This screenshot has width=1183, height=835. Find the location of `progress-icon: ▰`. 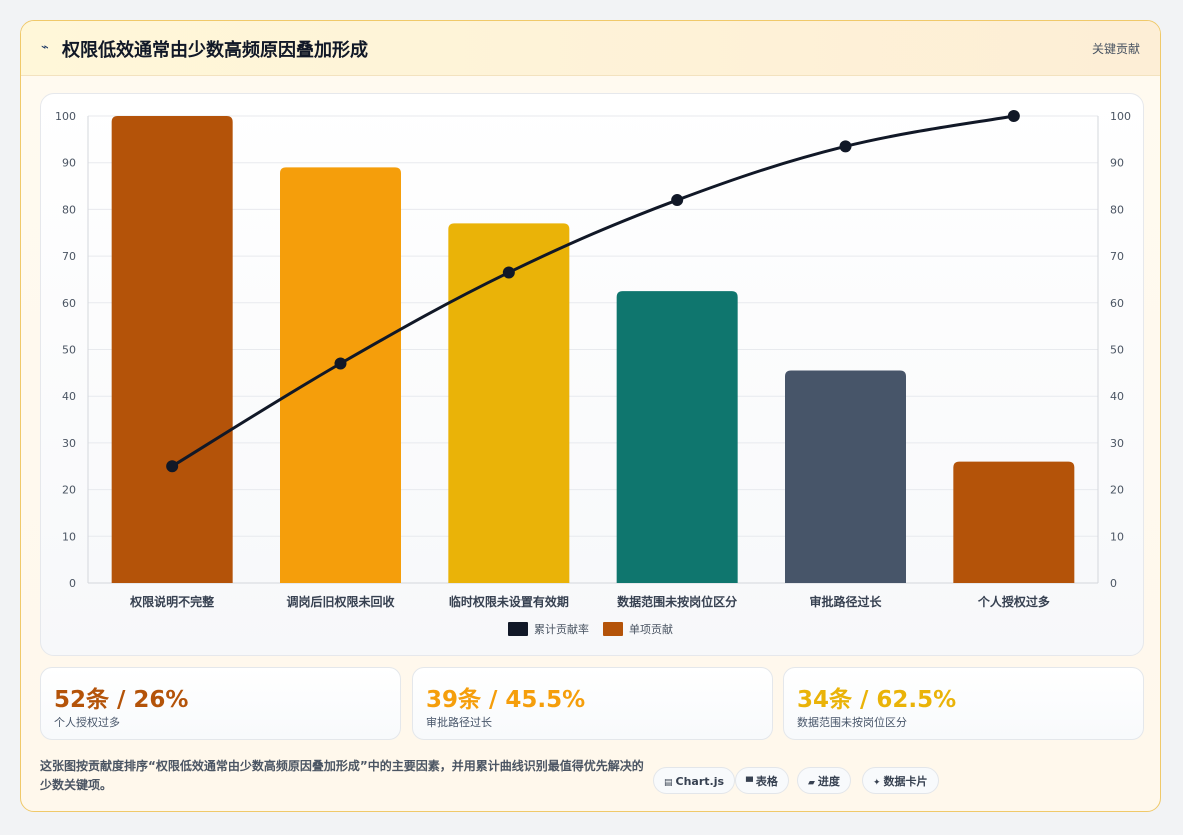

progress-icon: ▰ is located at coordinates (811, 783).